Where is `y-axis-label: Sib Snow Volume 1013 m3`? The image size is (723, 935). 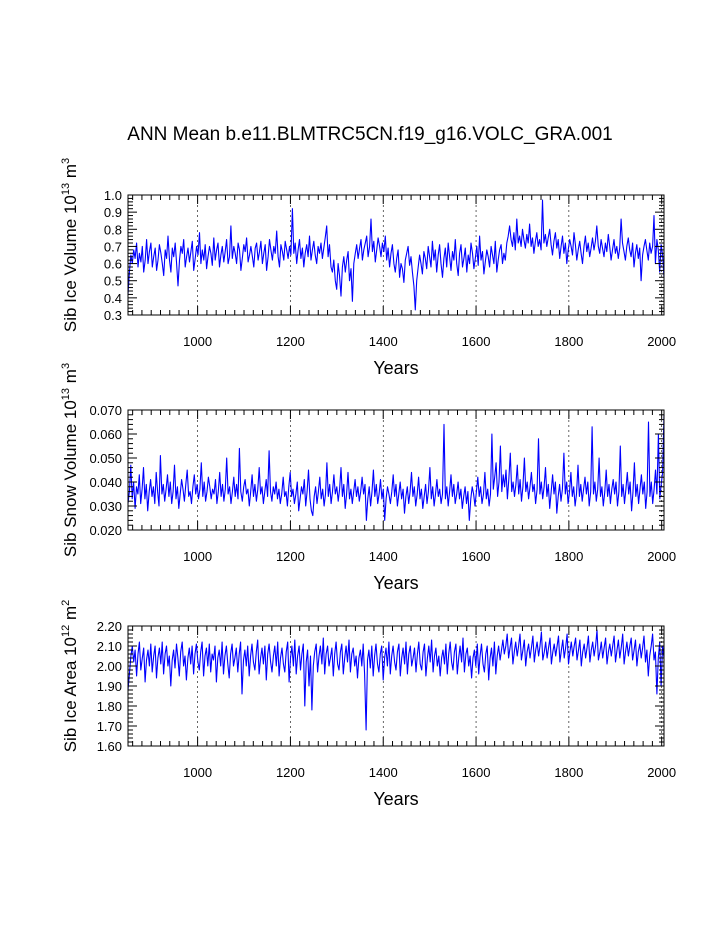
y-axis-label: Sib Snow Volume 1013 m3 is located at coordinates (70, 460).